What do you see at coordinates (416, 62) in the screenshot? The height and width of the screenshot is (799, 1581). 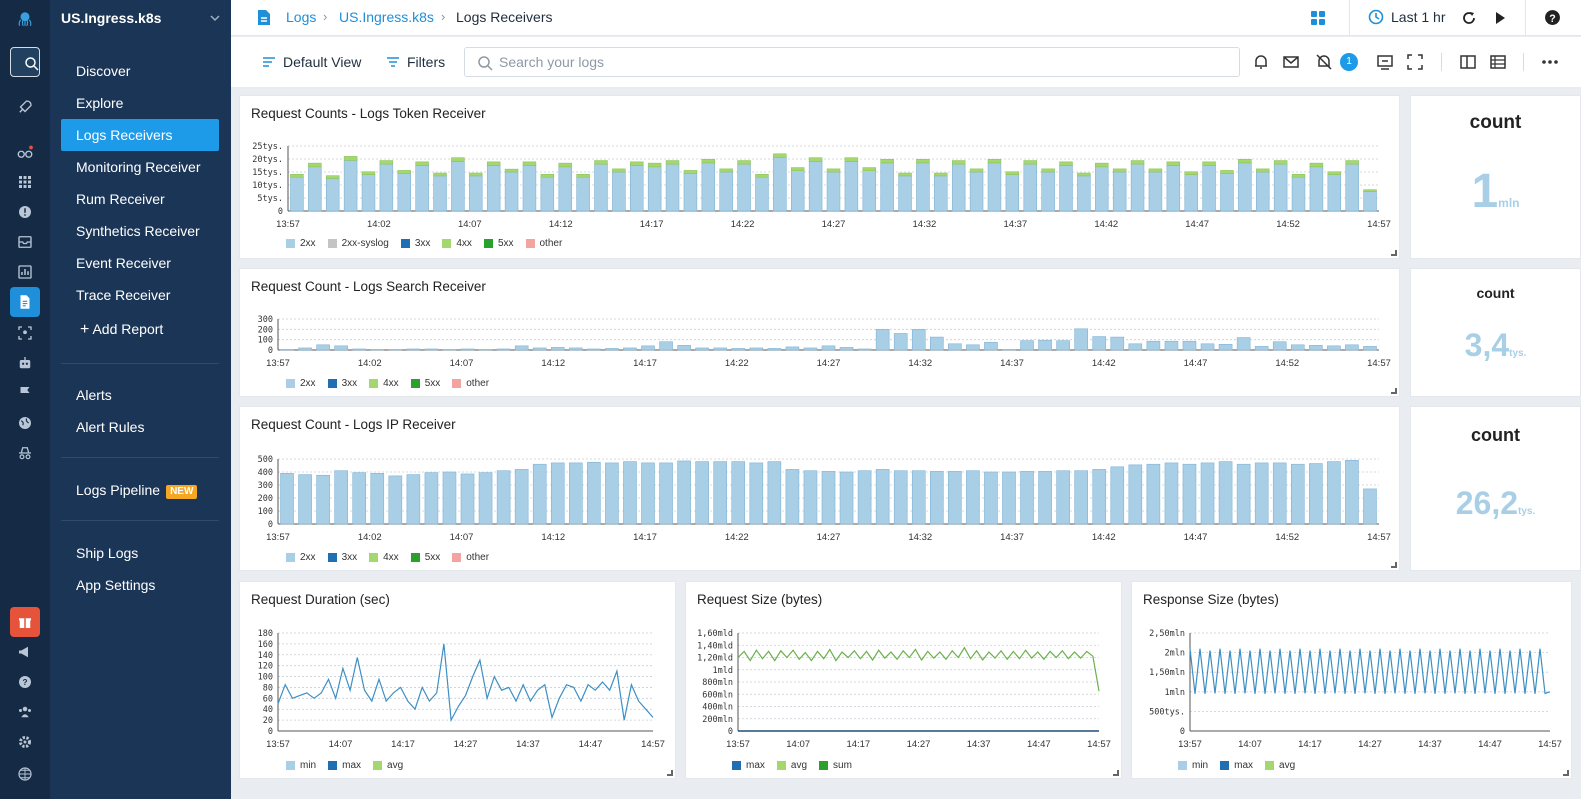 I see `filters-button: Filters` at bounding box center [416, 62].